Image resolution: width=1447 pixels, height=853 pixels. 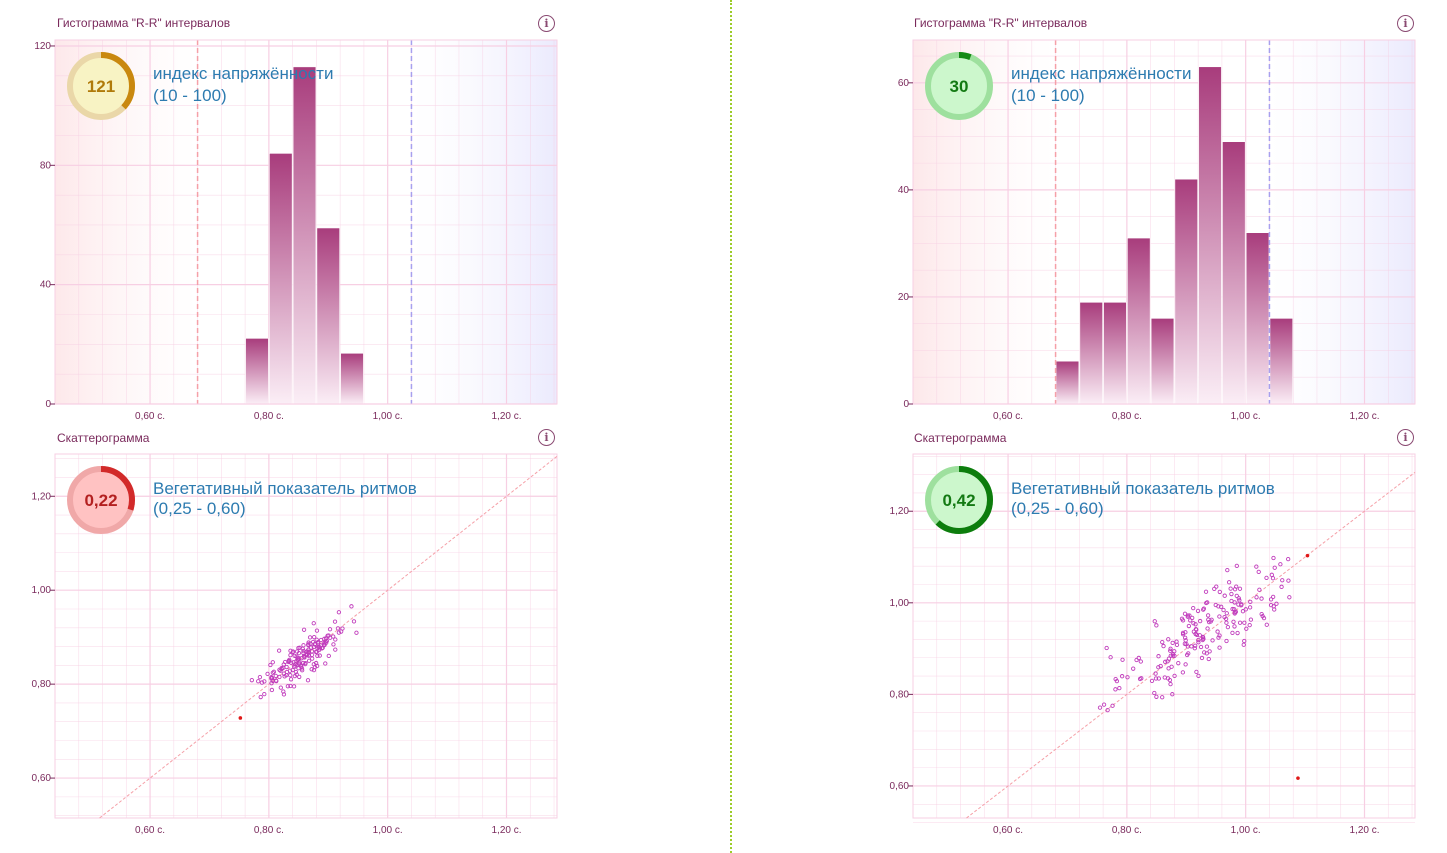 What do you see at coordinates (900, 786) in the screenshot?
I see `y-tick-label: 0,60` at bounding box center [900, 786].